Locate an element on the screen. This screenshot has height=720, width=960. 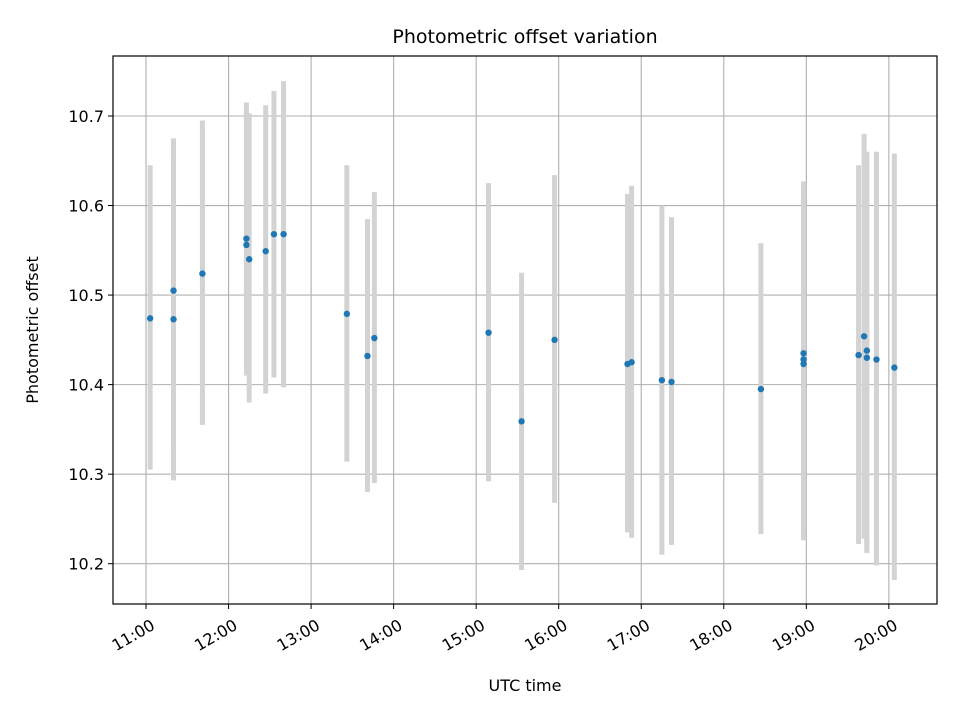
y-tick-label: 10.4 is located at coordinates (86, 385).